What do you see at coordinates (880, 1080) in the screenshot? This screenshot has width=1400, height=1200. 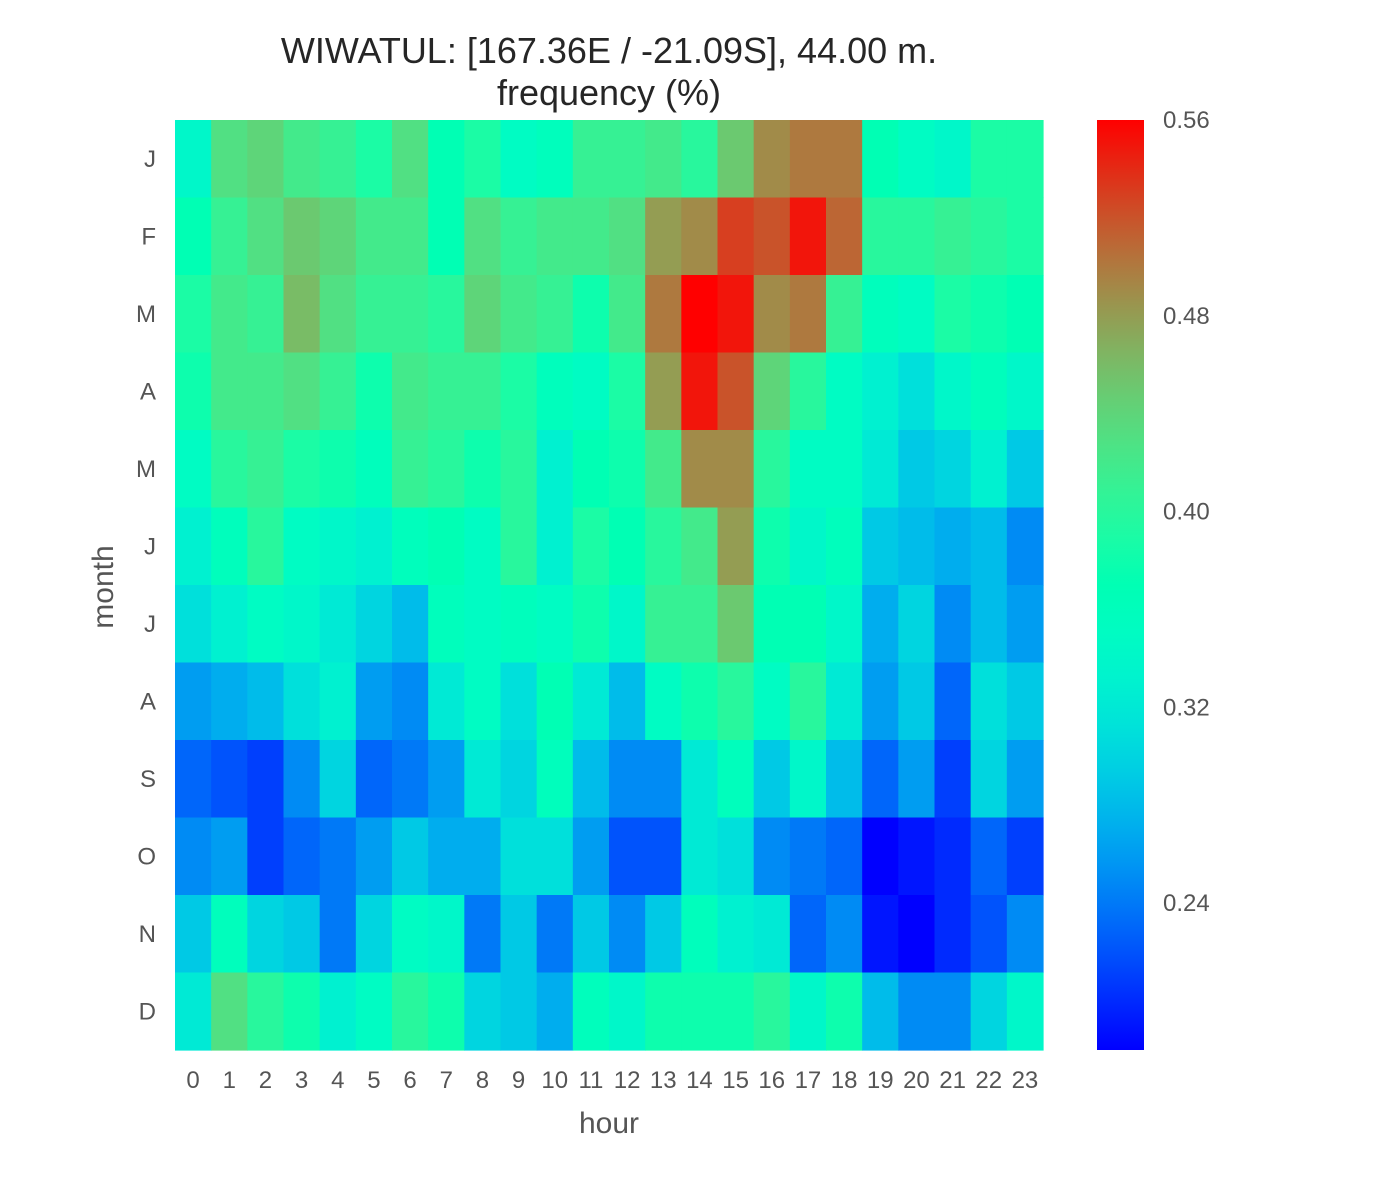 I see `x-tick-label: 19` at bounding box center [880, 1080].